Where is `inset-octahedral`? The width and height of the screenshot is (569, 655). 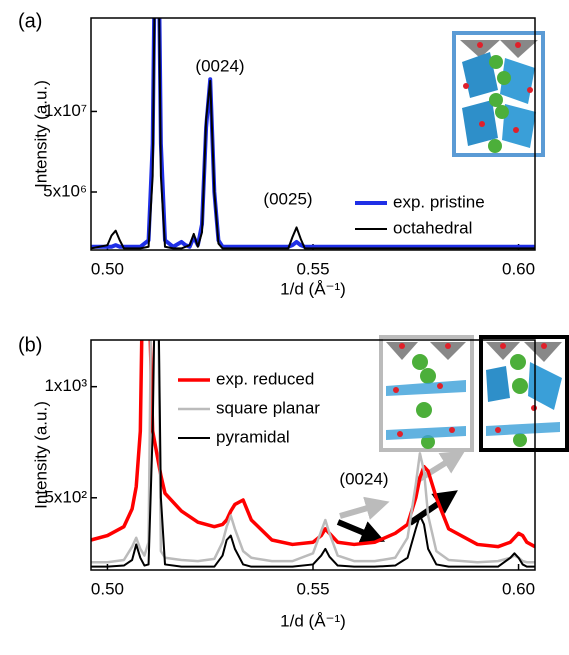 inset-octahedral is located at coordinates (498, 94).